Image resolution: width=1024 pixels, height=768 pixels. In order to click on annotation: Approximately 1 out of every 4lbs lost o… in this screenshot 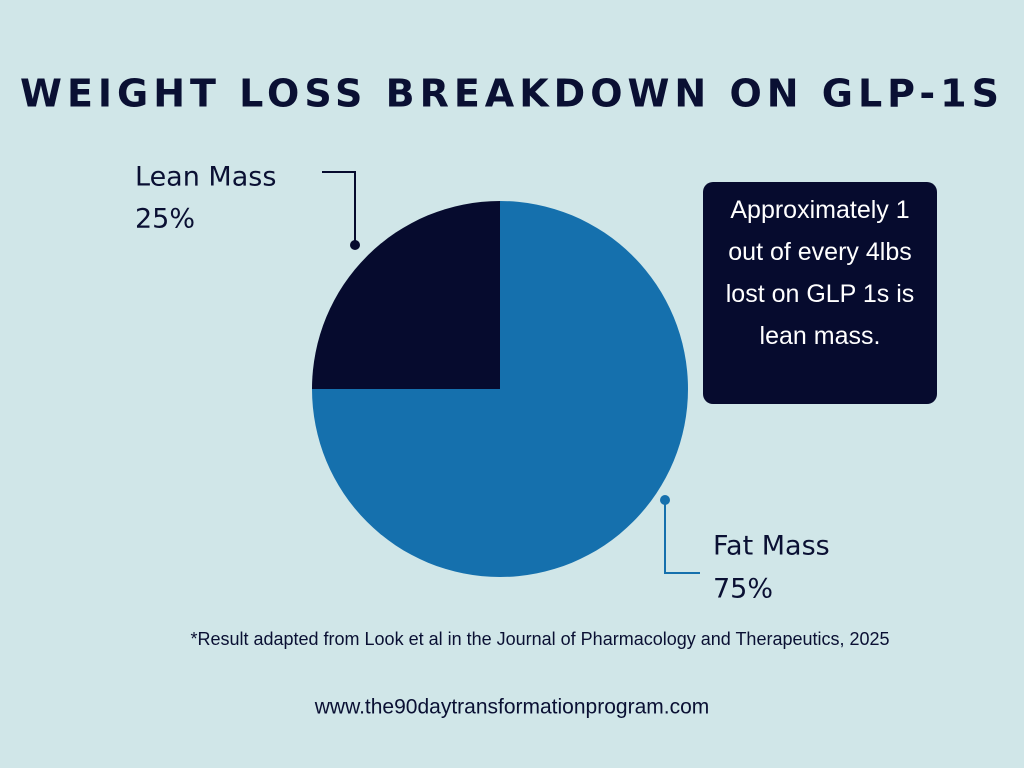, I will do `click(820, 293)`.